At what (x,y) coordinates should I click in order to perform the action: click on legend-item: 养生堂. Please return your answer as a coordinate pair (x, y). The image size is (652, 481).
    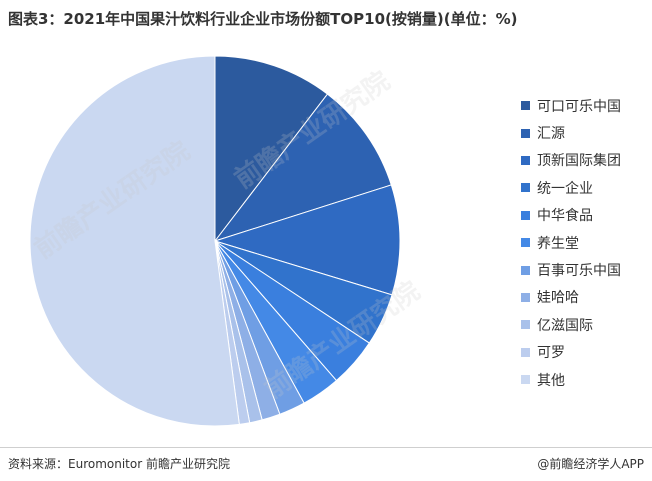
    Looking at the image, I should click on (571, 242).